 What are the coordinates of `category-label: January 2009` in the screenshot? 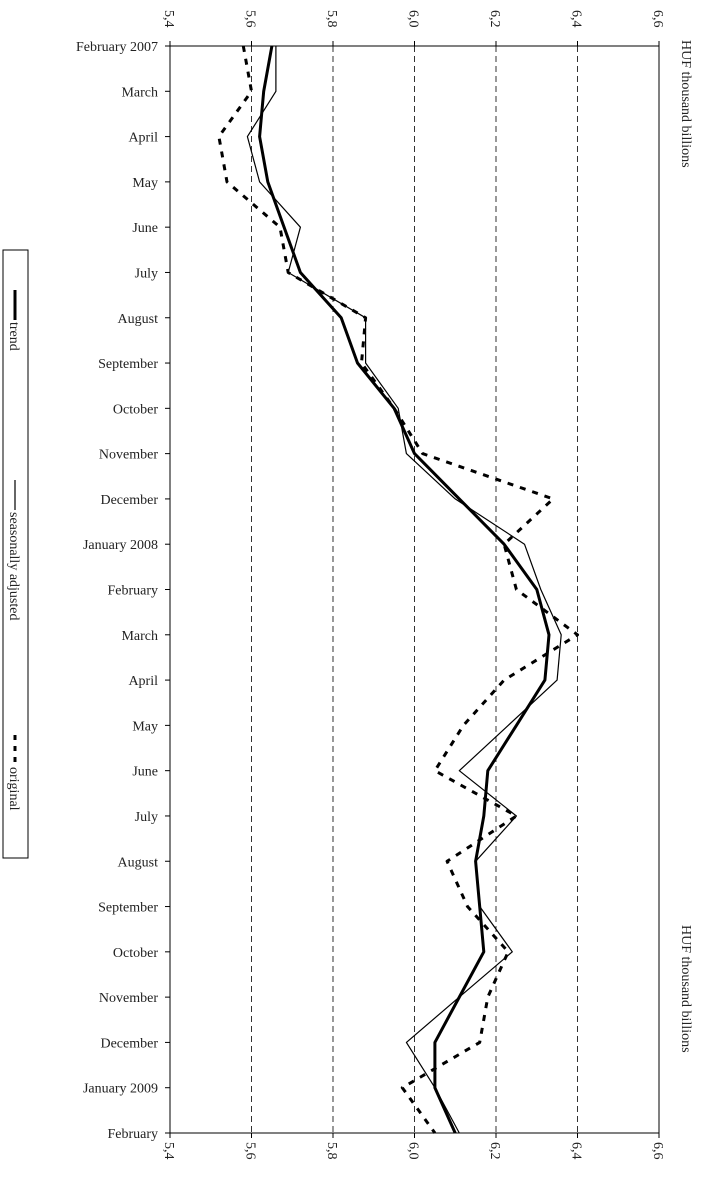 It's located at (120, 1089).